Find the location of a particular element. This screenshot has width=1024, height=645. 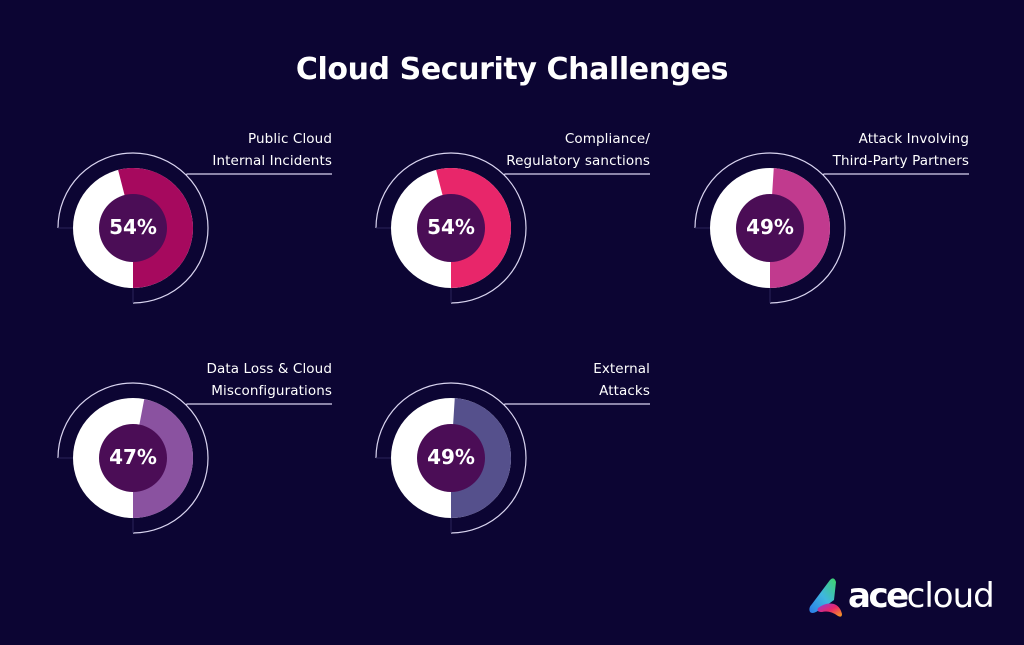

donut-label-line1: Compliance/ is located at coordinates (607, 139).